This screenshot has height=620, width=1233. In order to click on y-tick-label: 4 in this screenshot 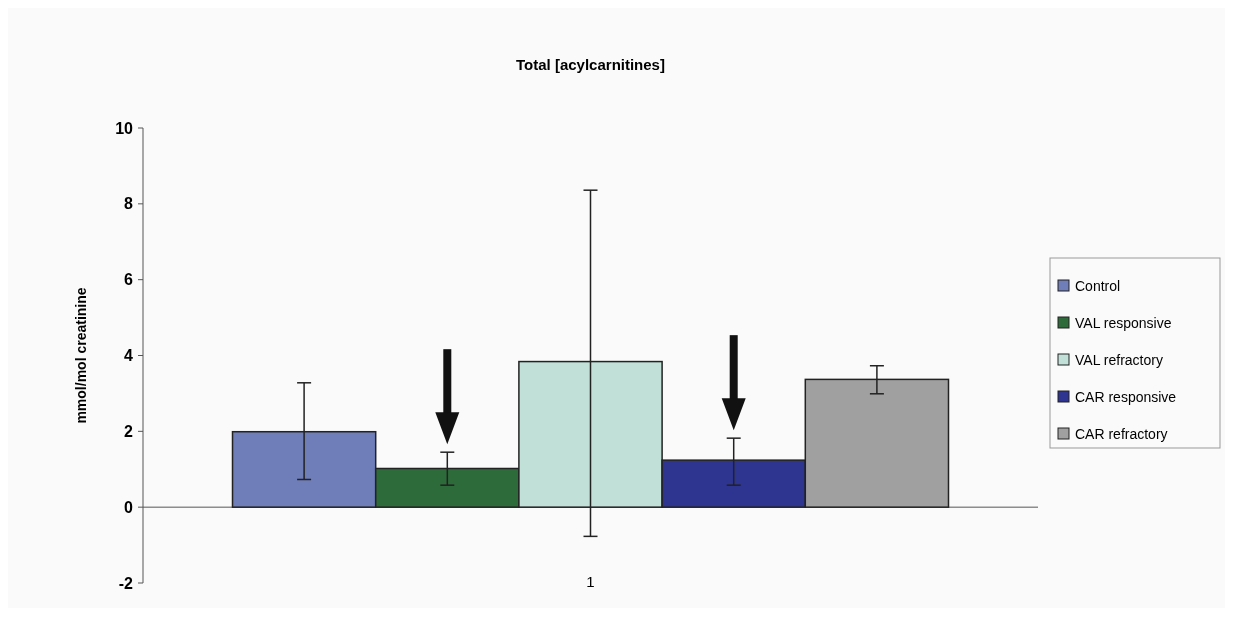, I will do `click(129, 356)`.